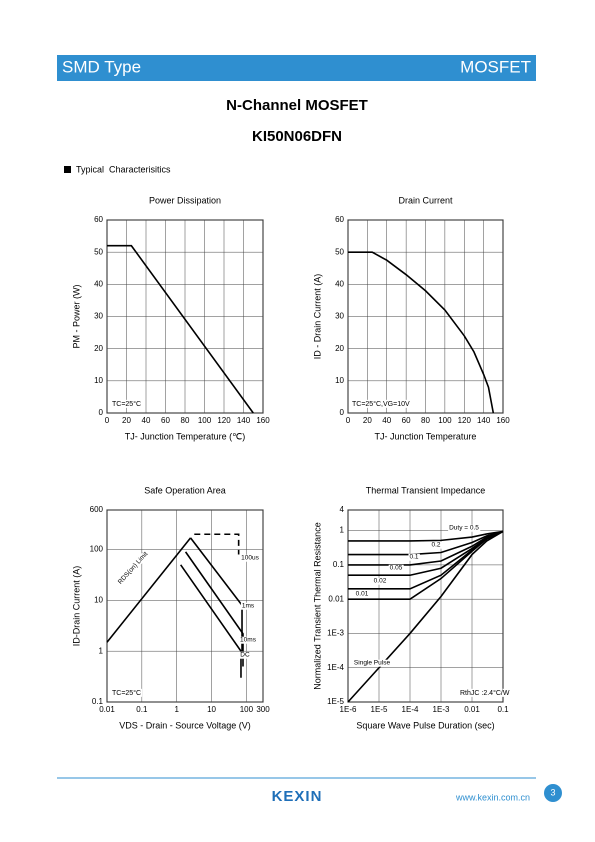 This screenshot has height=842, width=595. What do you see at coordinates (98, 219) in the screenshot?
I see `y-tick-label: 60` at bounding box center [98, 219].